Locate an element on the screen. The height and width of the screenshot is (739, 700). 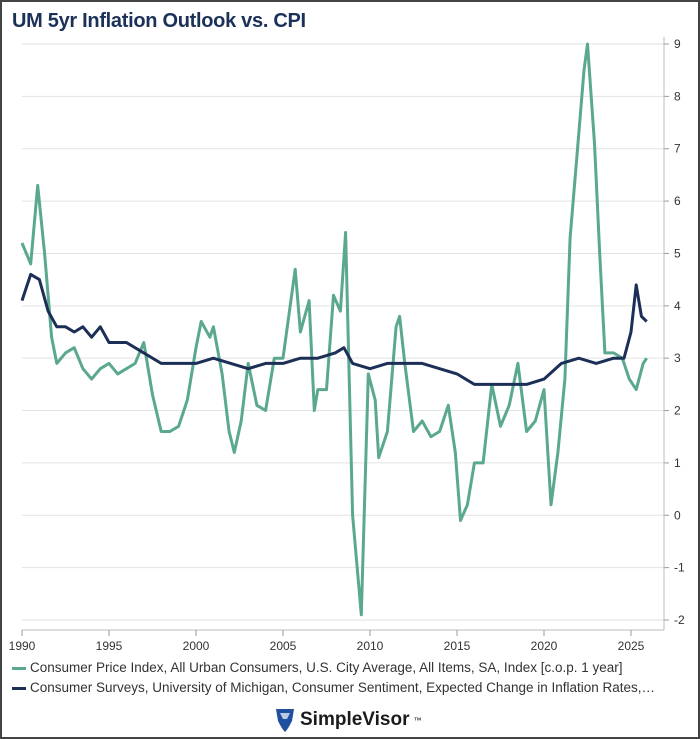
y-tick-label: 7 is located at coordinates (677, 149).